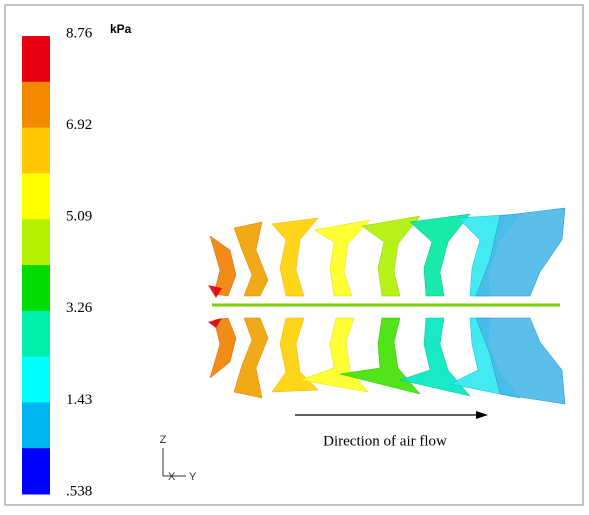 This screenshot has width=589, height=515. Describe the element at coordinates (79, 33) in the screenshot. I see `colorbar-label: 8.76` at that location.